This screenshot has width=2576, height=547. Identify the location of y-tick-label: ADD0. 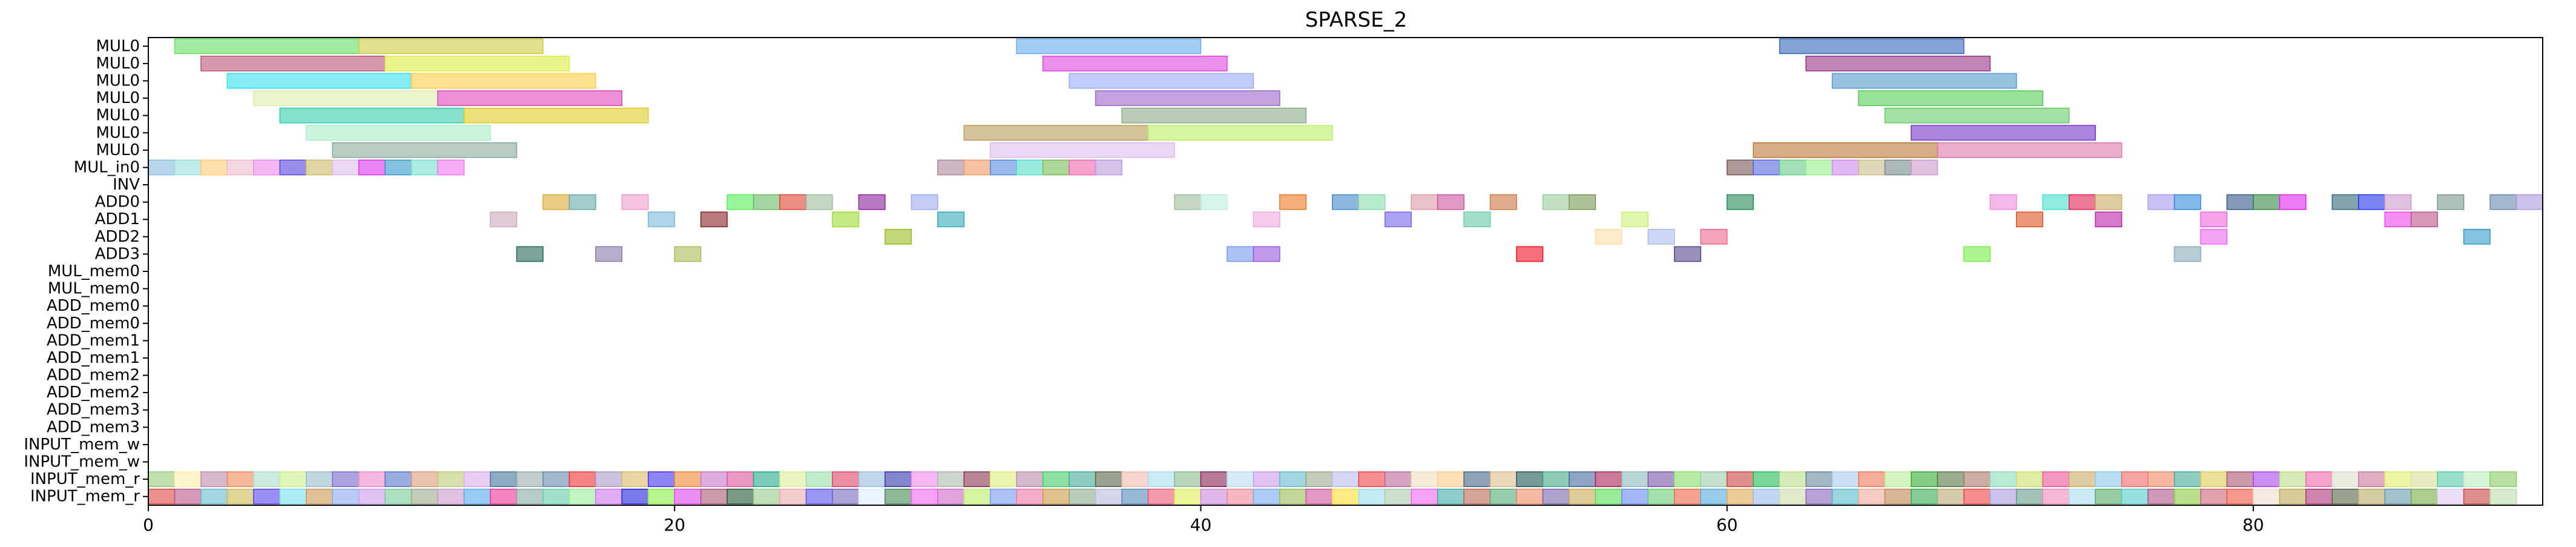
(117, 202).